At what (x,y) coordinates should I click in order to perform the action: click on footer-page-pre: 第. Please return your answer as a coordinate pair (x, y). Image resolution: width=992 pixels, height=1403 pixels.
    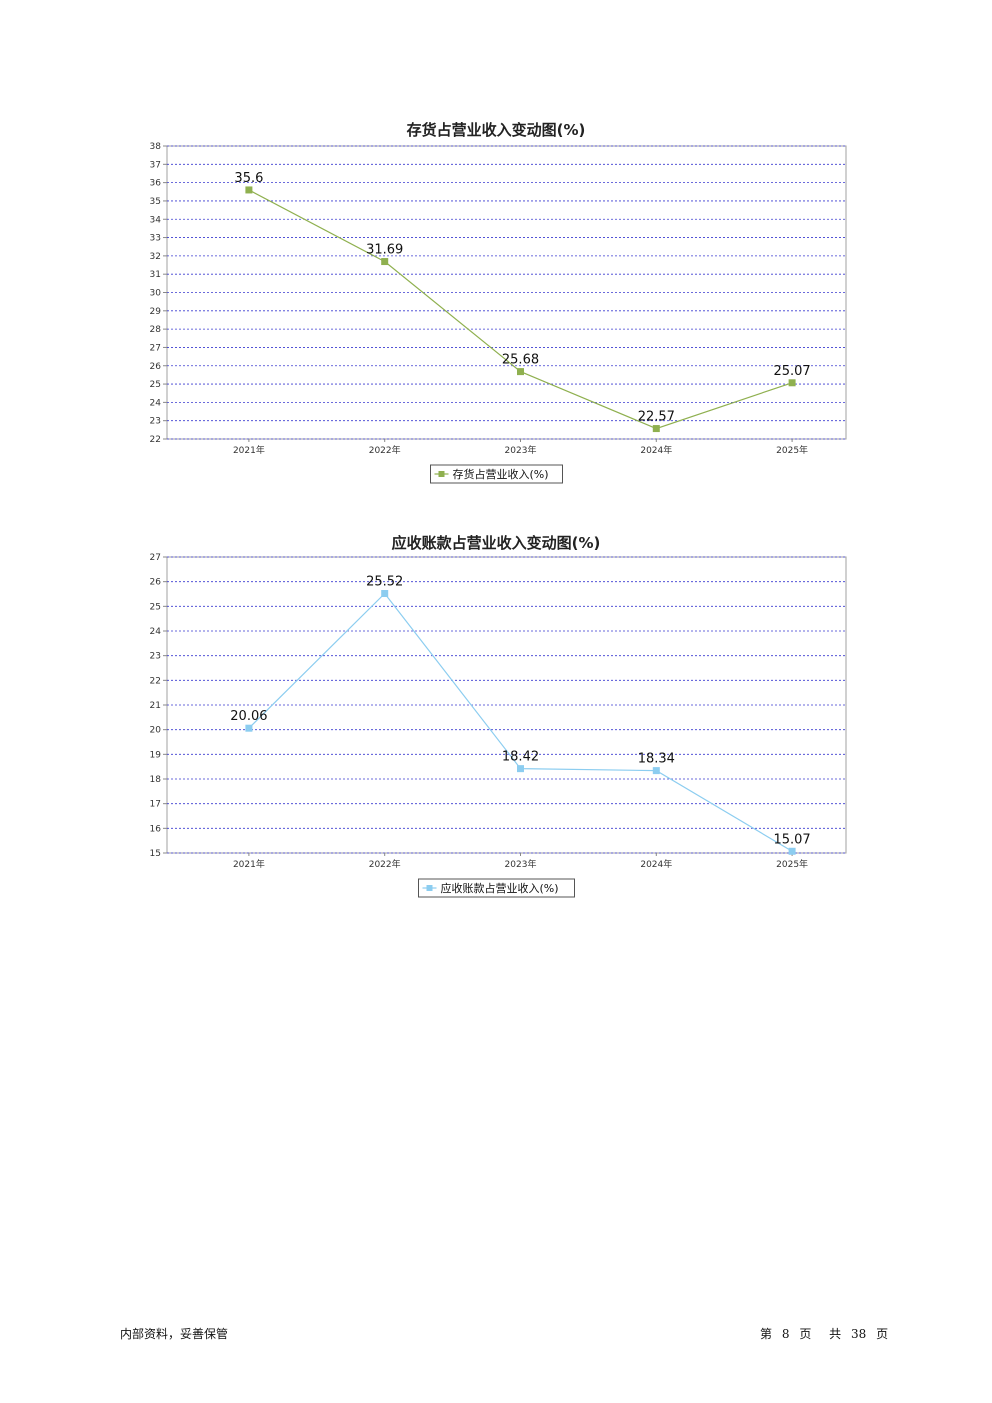
    Looking at the image, I should click on (766, 1334).